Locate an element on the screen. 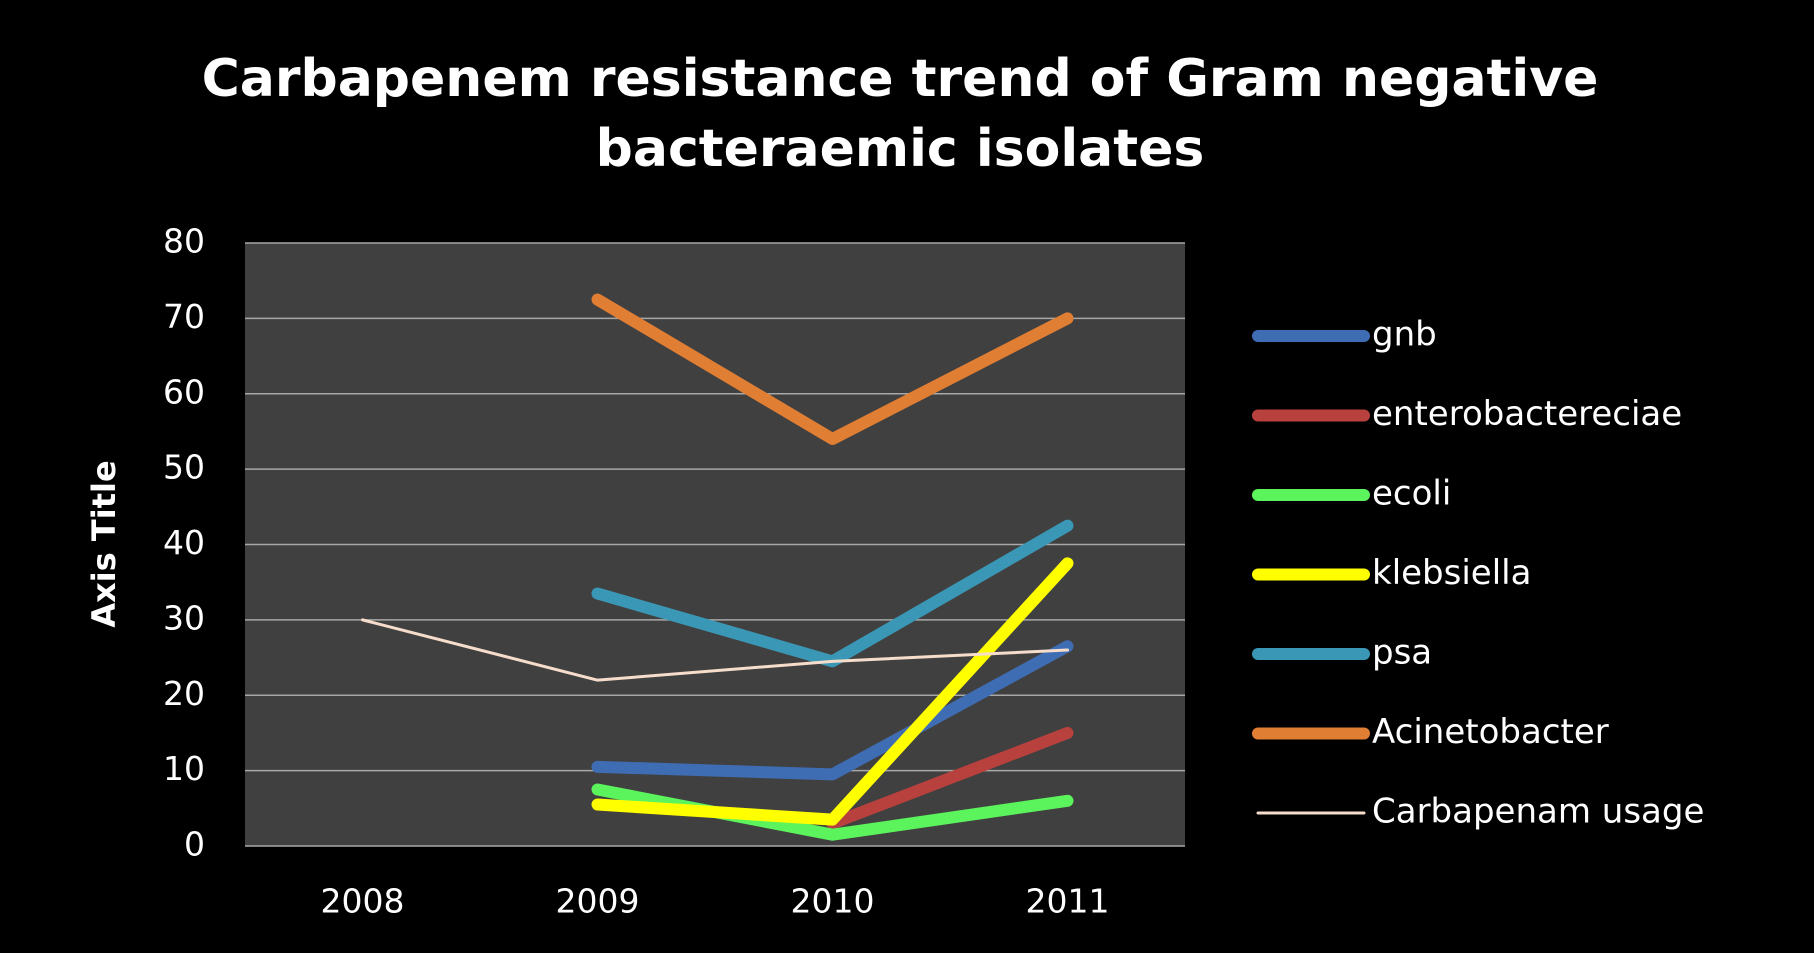 This screenshot has width=1814, height=953. y-axis-title: Axis Title is located at coordinates (104, 543).